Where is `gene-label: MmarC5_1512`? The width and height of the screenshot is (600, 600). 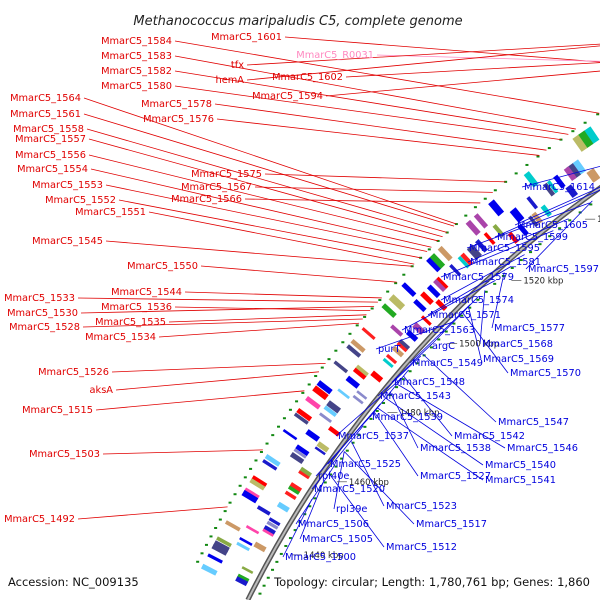
gene-label: MmarC5_1512 is located at coordinates (421, 547).